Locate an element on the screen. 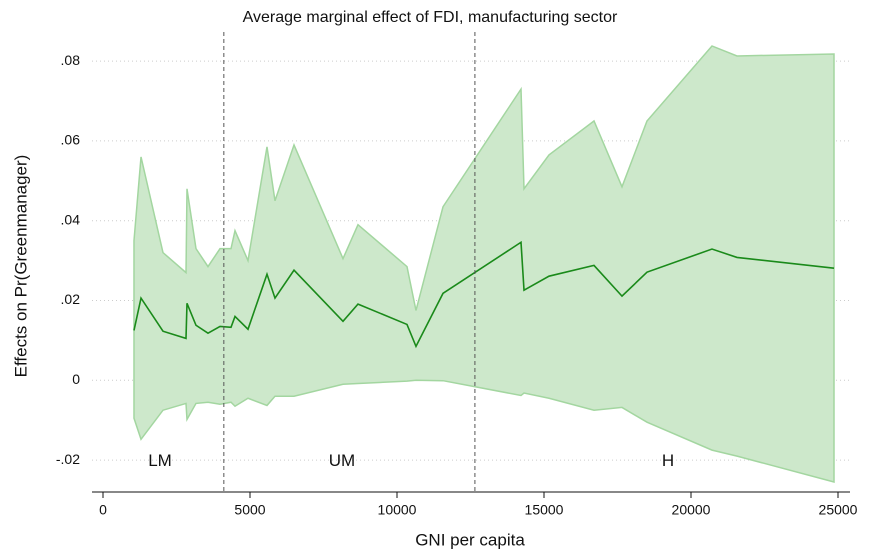  y-tick-label: .04 is located at coordinates (71, 219).